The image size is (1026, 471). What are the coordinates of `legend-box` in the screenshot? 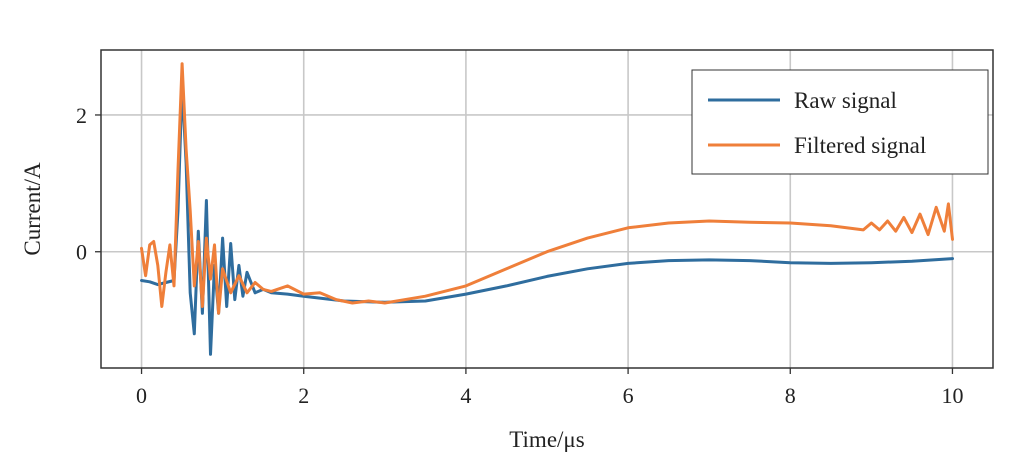 It's located at (840, 122).